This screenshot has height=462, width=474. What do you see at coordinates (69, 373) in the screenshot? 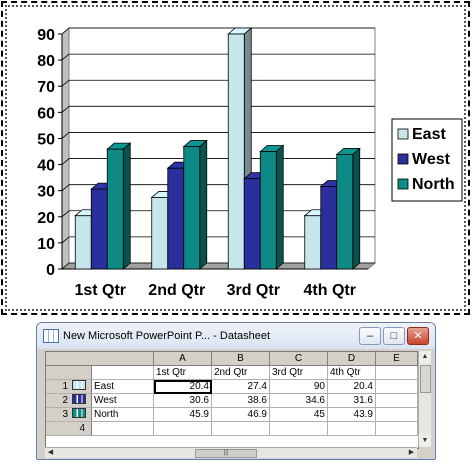
I see `row-header-blank` at bounding box center [69, 373].